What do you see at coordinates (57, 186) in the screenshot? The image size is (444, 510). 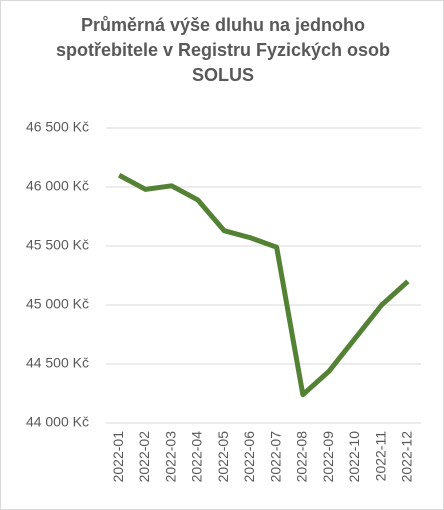 I see `y-tick-label: 46 000 Kč` at bounding box center [57, 186].